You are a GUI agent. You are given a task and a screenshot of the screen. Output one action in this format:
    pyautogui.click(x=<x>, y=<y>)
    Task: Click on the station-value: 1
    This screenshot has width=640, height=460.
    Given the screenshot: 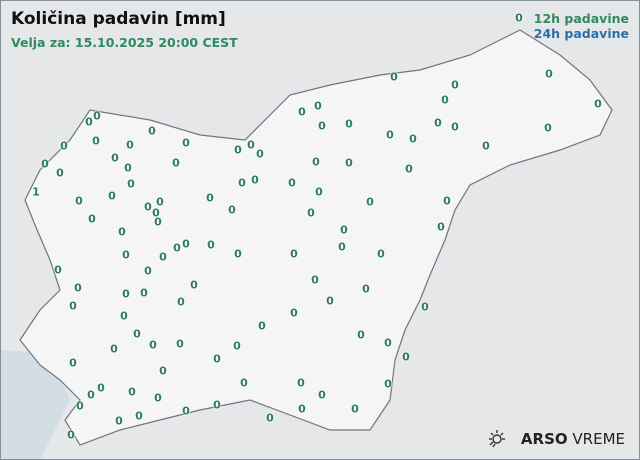 What is the action you would take?
    pyautogui.click(x=36, y=192)
    